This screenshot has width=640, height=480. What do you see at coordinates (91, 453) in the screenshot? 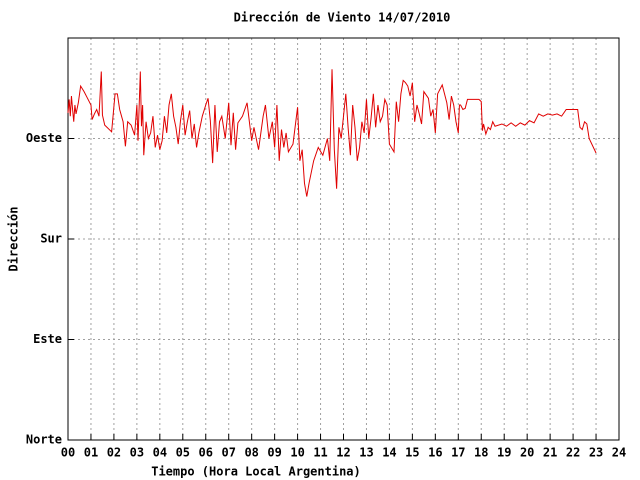
I see `x-tick-label: 01` at bounding box center [91, 453].